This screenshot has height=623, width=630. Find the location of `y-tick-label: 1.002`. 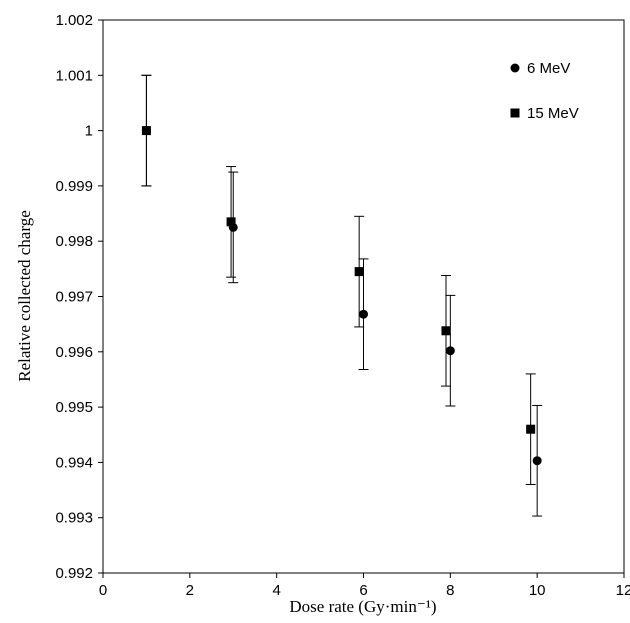

y-tick-label: 1.002 is located at coordinates (74, 20).